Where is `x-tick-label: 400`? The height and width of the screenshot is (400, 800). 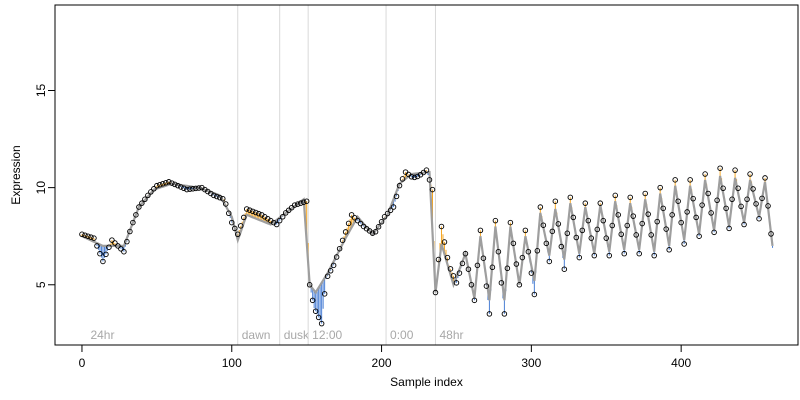
x-tick-label: 400 is located at coordinates (681, 363).